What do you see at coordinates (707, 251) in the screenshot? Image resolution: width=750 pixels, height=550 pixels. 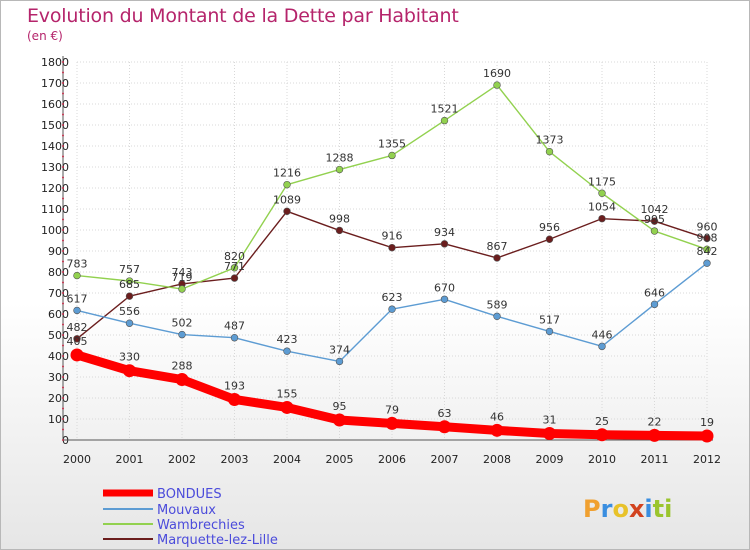 I see `data-label: 842` at bounding box center [707, 251].